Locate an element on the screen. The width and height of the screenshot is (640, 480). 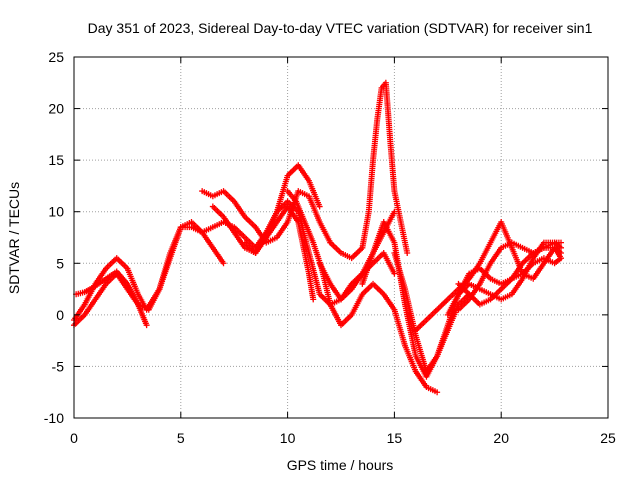
x-tick-label: 0 is located at coordinates (74, 438).